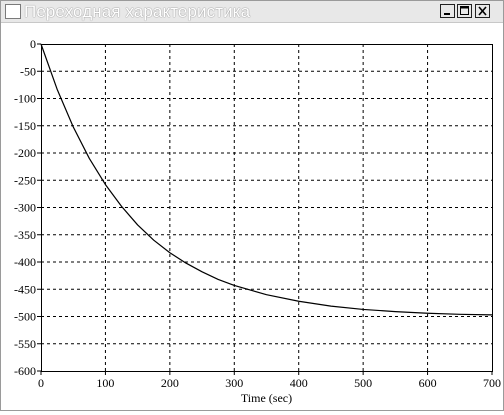 The height and width of the screenshot is (415, 504). What do you see at coordinates (137, 11) in the screenshot?
I see `window-title: Переходная характеристика` at bounding box center [137, 11].